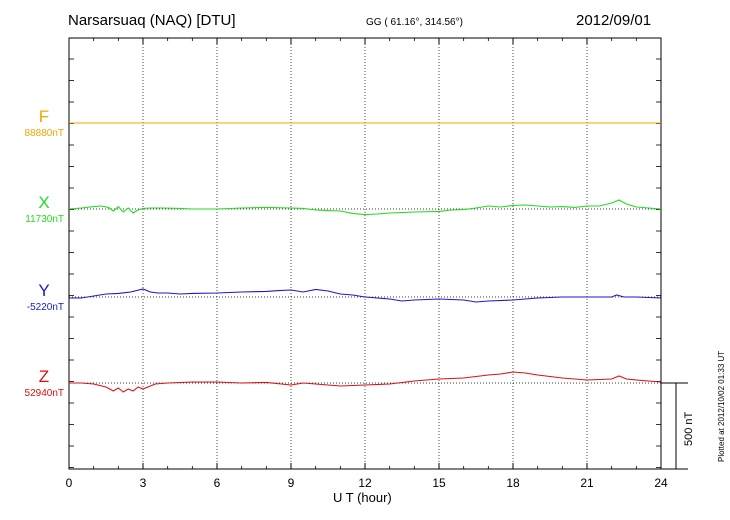 This screenshot has width=730, height=520. What do you see at coordinates (44, 202) in the screenshot?
I see `component-name-x: X` at bounding box center [44, 202].